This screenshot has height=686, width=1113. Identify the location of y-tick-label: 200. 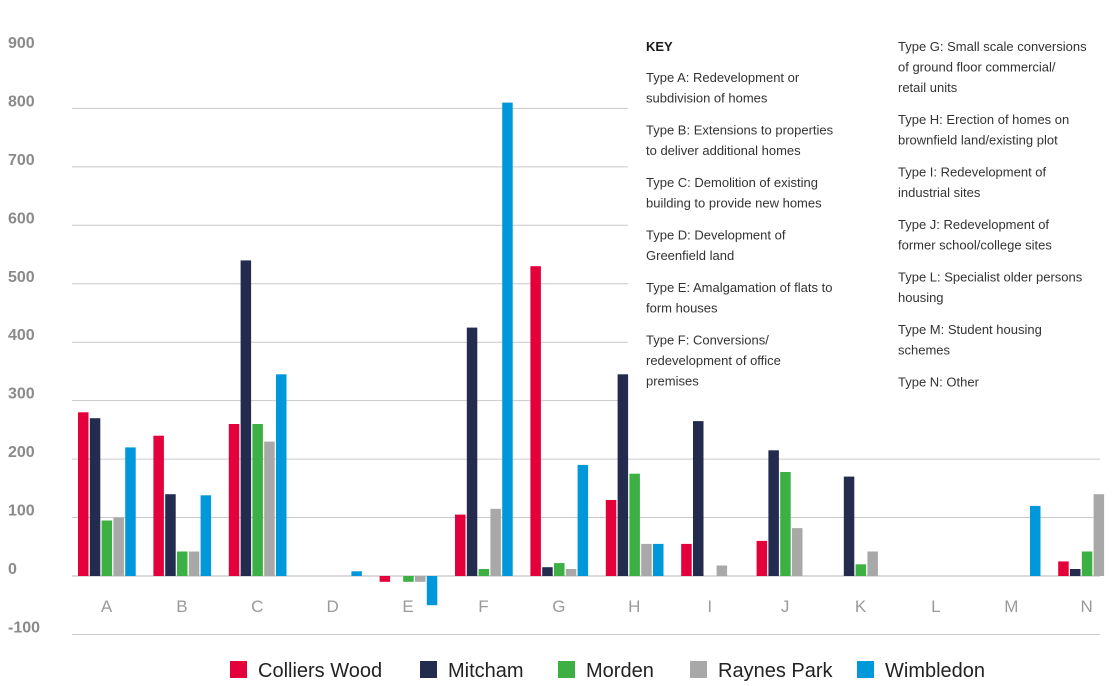
(21, 452).